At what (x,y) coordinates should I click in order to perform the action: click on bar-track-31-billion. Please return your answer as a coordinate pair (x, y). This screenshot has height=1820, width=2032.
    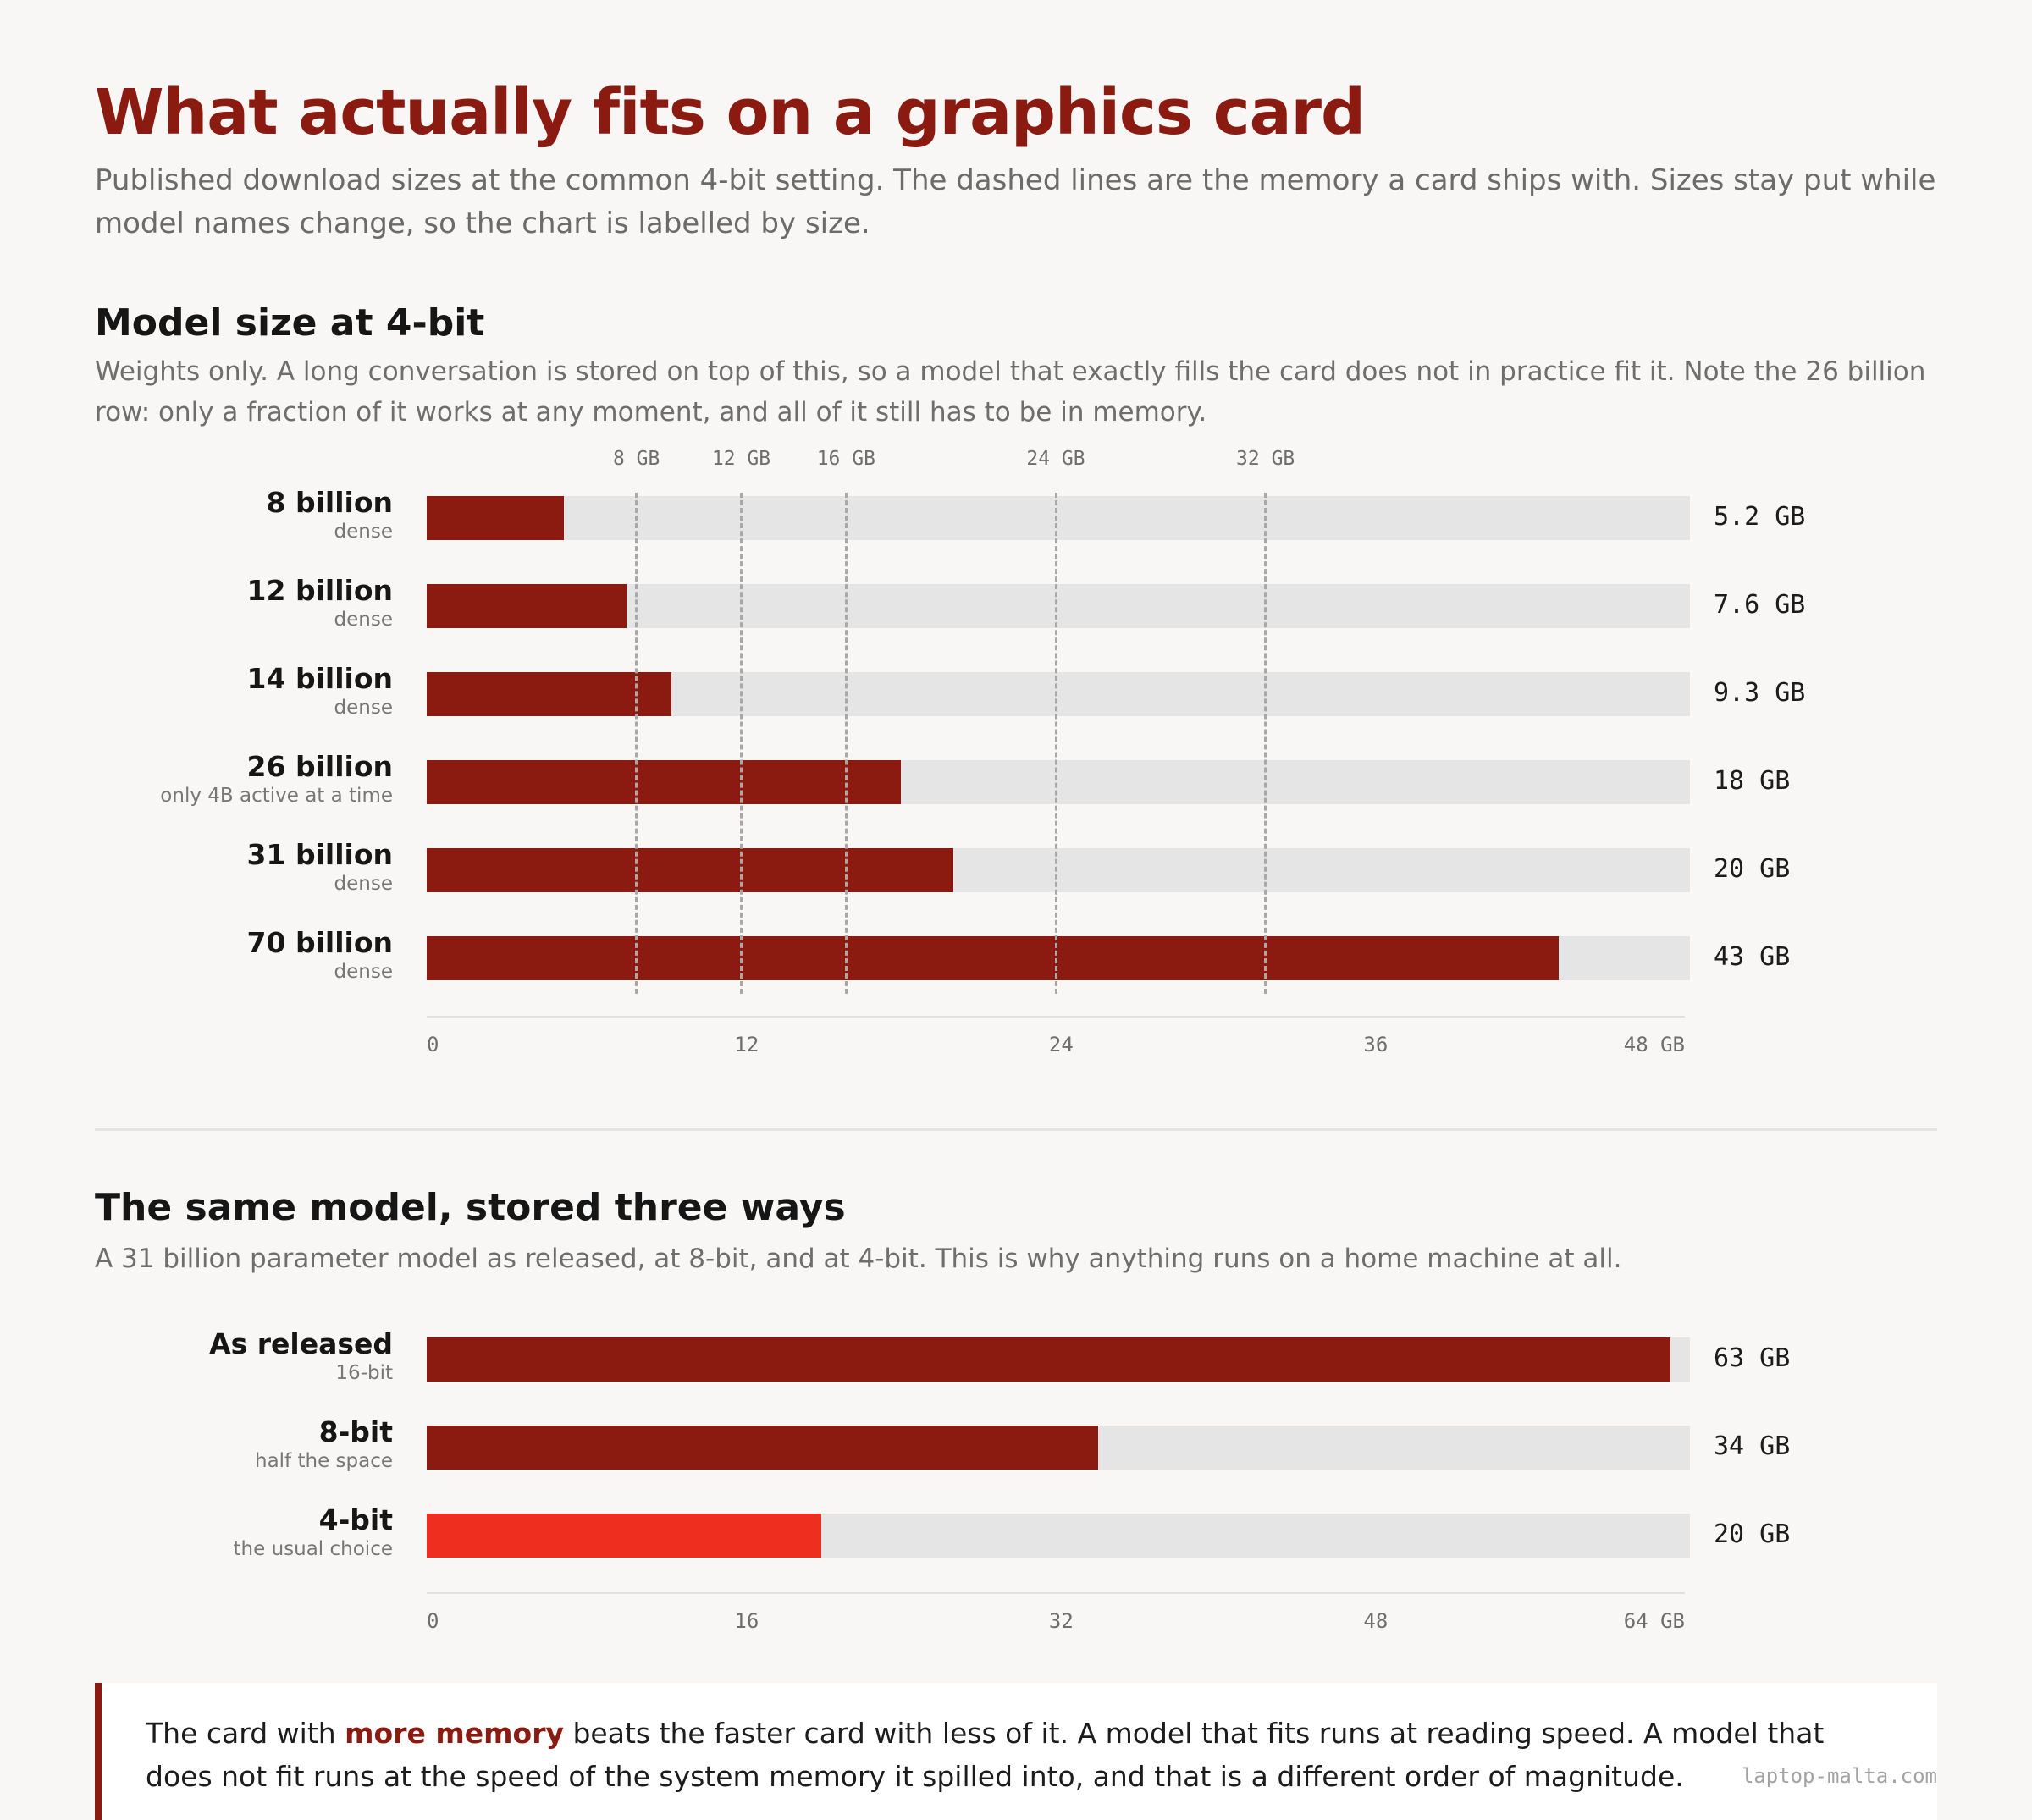
    Looking at the image, I should click on (1058, 870).